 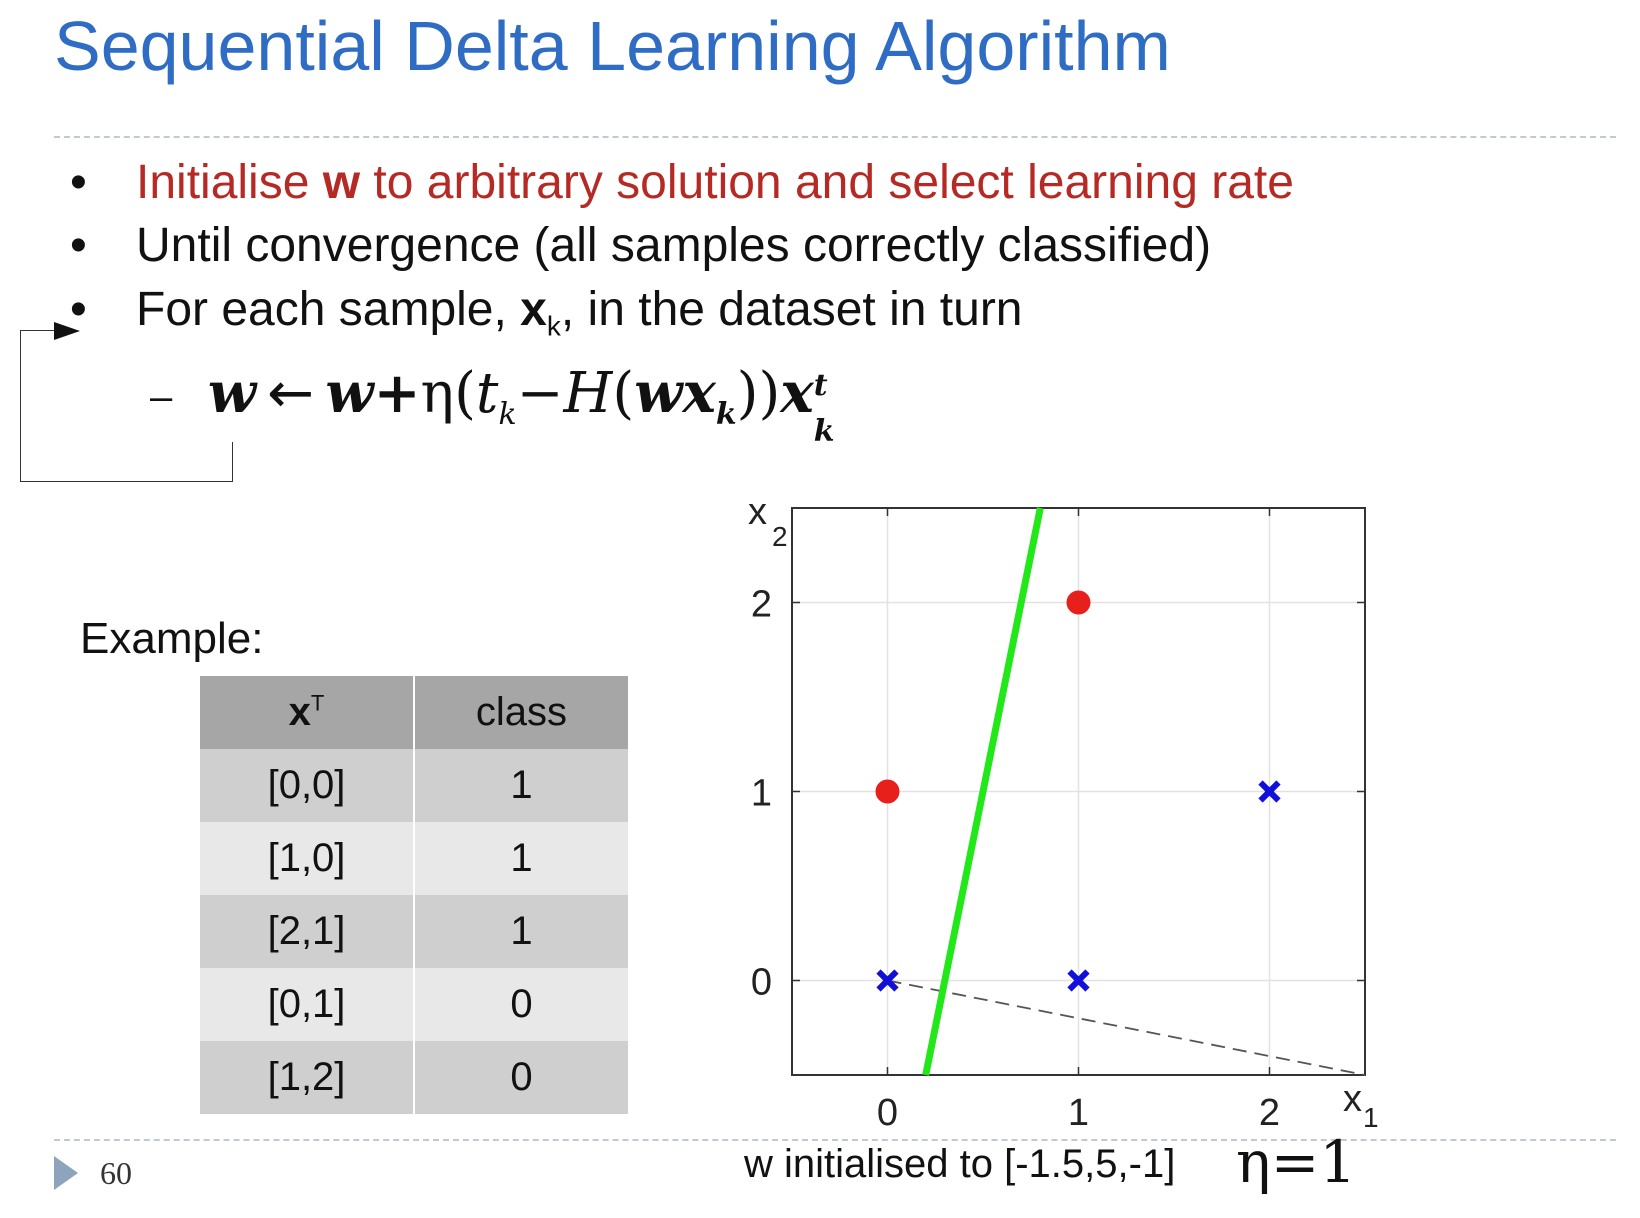 What do you see at coordinates (835, 137) in the screenshot?
I see `top-divider` at bounding box center [835, 137].